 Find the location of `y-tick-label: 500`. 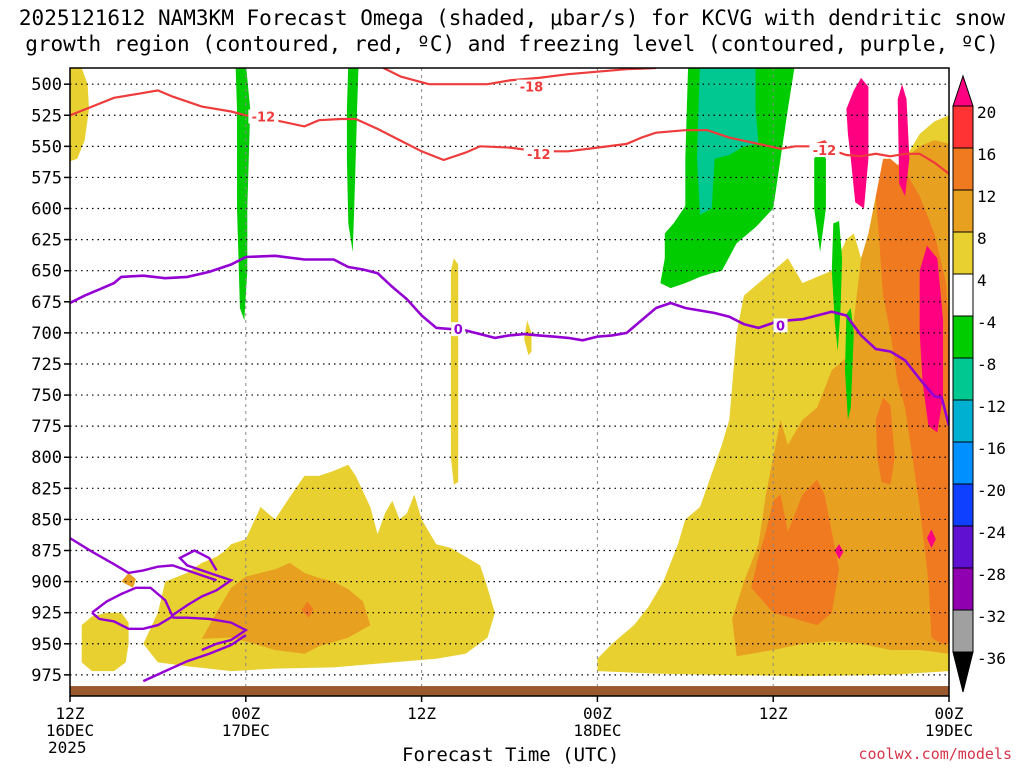

y-tick-label: 500 is located at coordinates (46, 85).